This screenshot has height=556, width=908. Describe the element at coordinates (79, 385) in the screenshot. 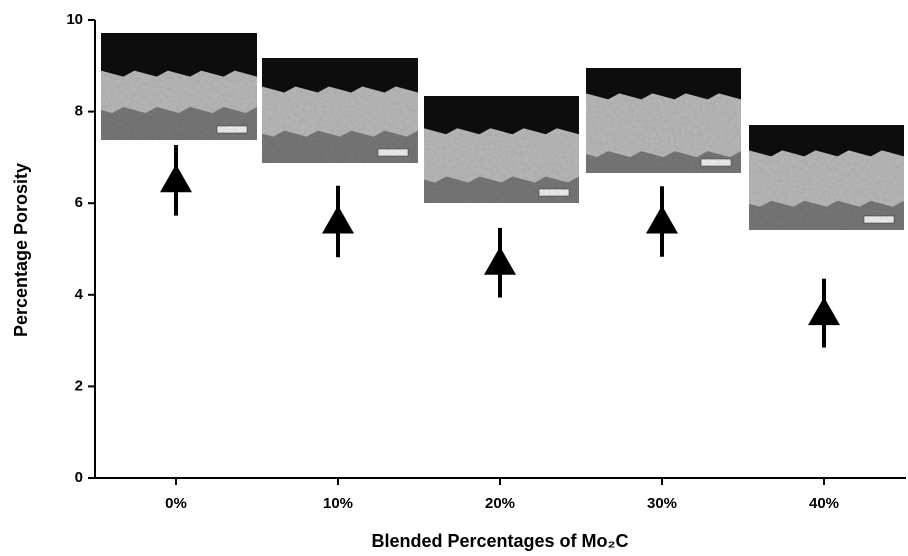

I see `y-tick-label: 2` at that location.